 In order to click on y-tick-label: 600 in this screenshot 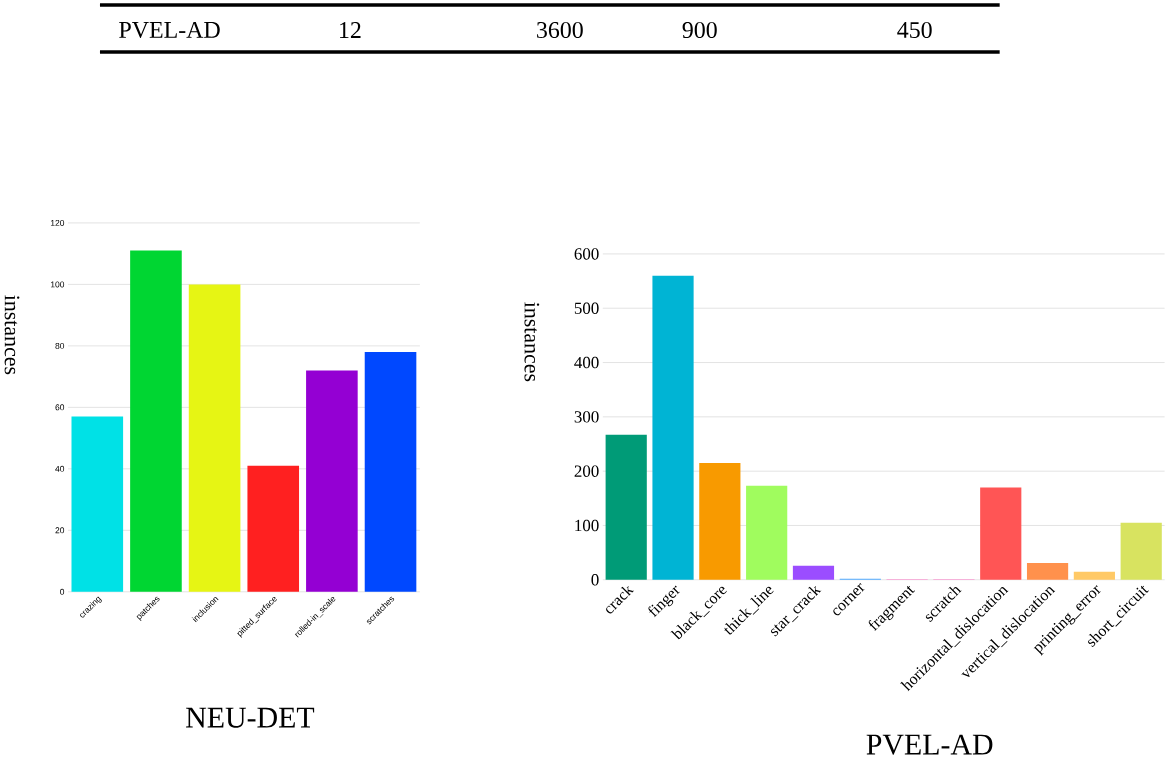, I will do `click(586, 254)`.